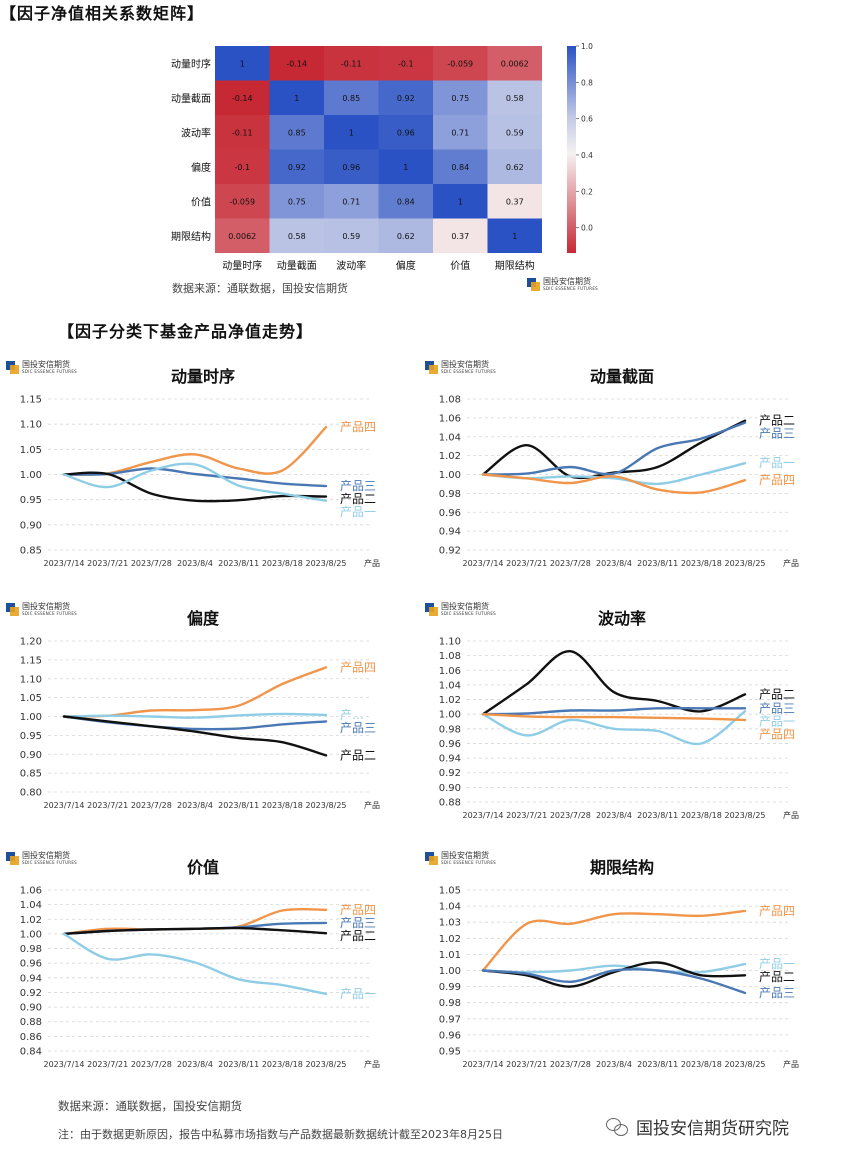 This screenshot has height=1161, width=850. What do you see at coordinates (526, 563) in the screenshot?
I see `x-tick-label: 2023/7/21` at bounding box center [526, 563].